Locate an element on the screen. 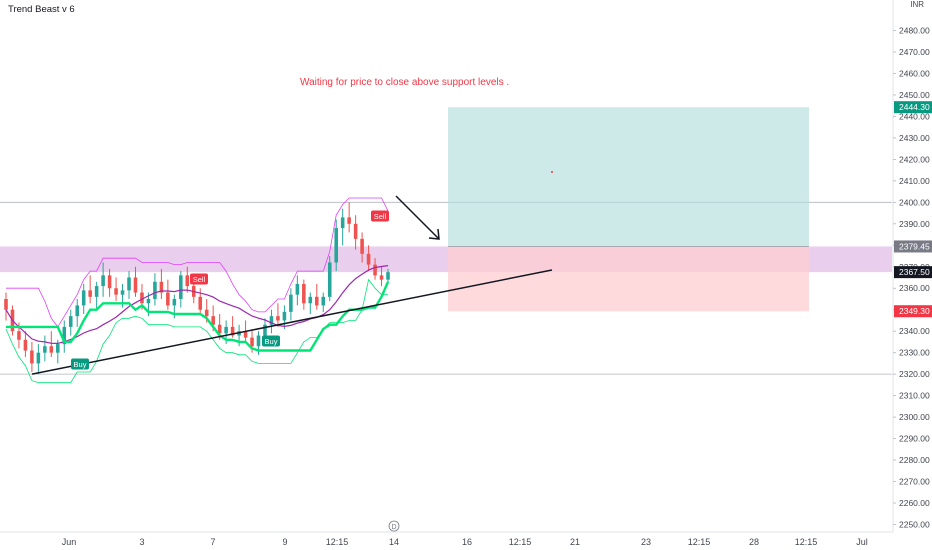  y-tick-label: 2260.00 is located at coordinates (914, 503).